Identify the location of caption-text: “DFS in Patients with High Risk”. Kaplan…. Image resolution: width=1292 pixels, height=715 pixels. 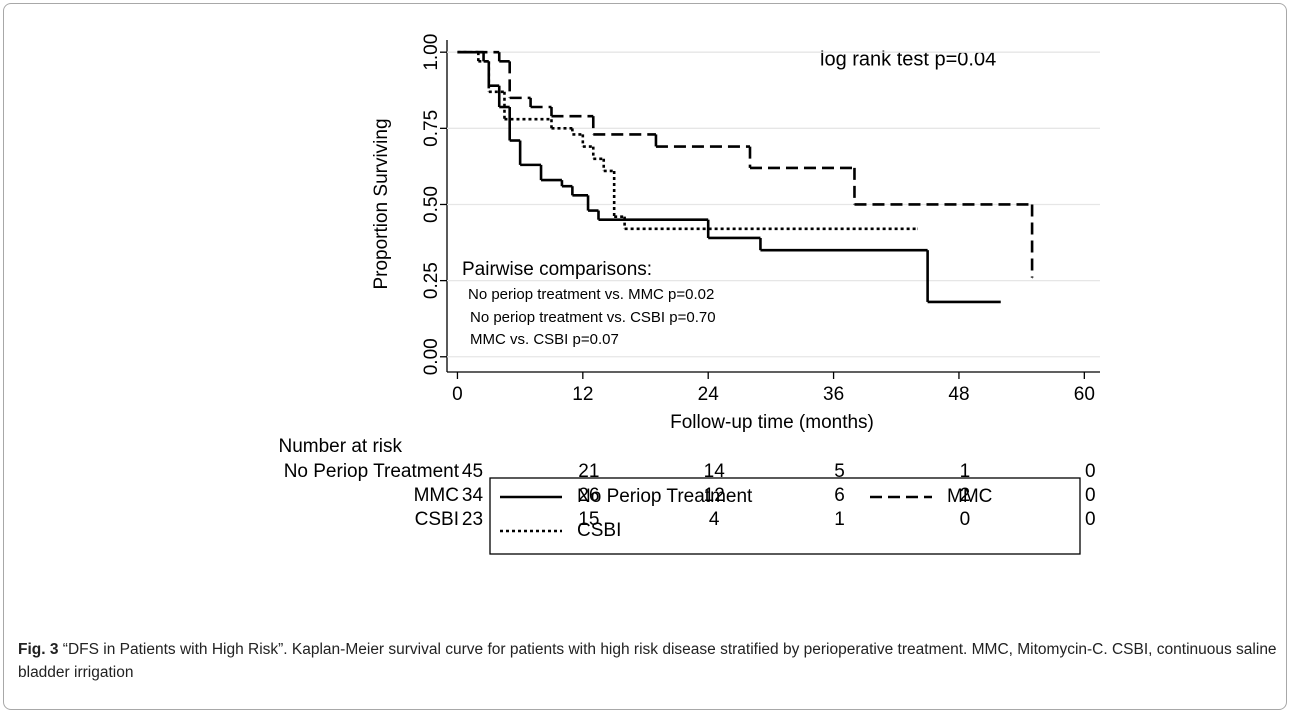
(647, 661).